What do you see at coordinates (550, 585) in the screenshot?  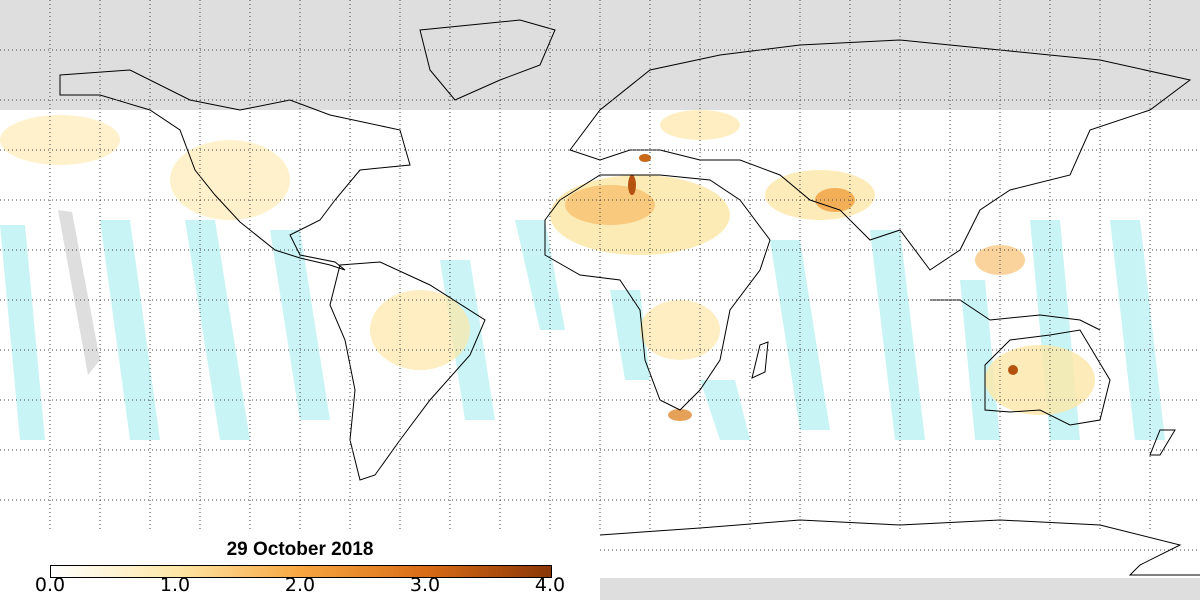 I see `colorbar-tick-label: 4.0` at bounding box center [550, 585].